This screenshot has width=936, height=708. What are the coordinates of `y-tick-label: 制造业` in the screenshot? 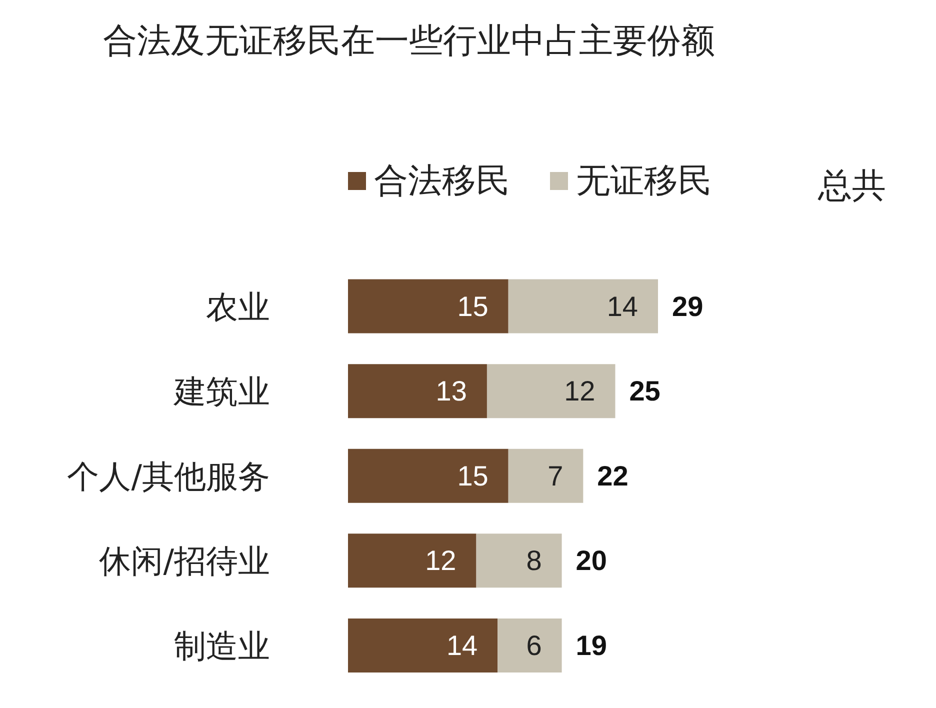 It's located at (222, 645).